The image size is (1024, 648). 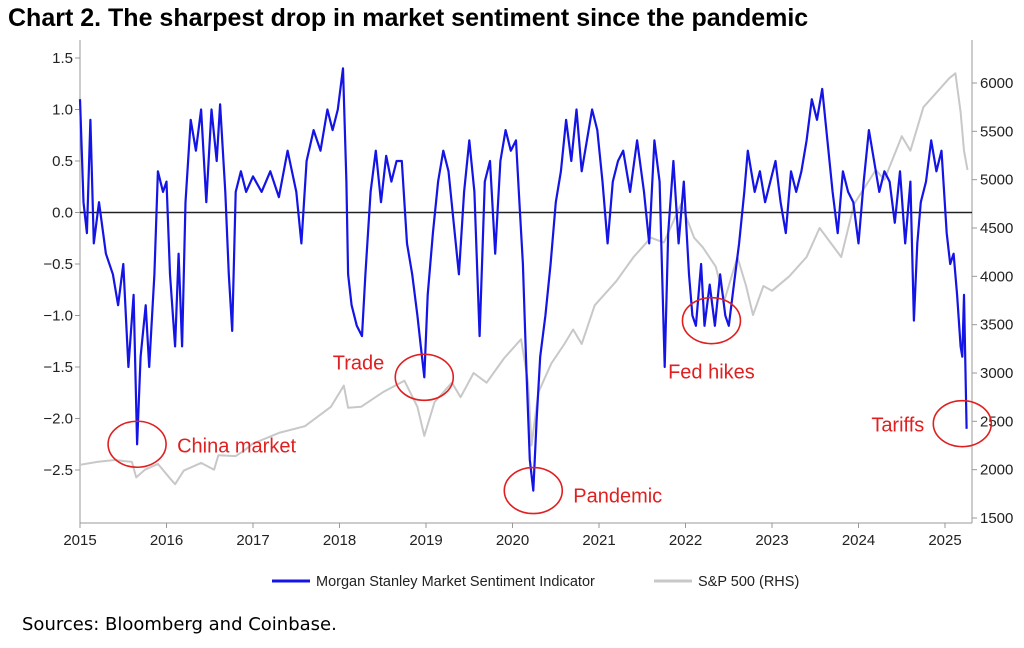 I want to click on y-right-tick-label: 1500, so click(x=996, y=518).